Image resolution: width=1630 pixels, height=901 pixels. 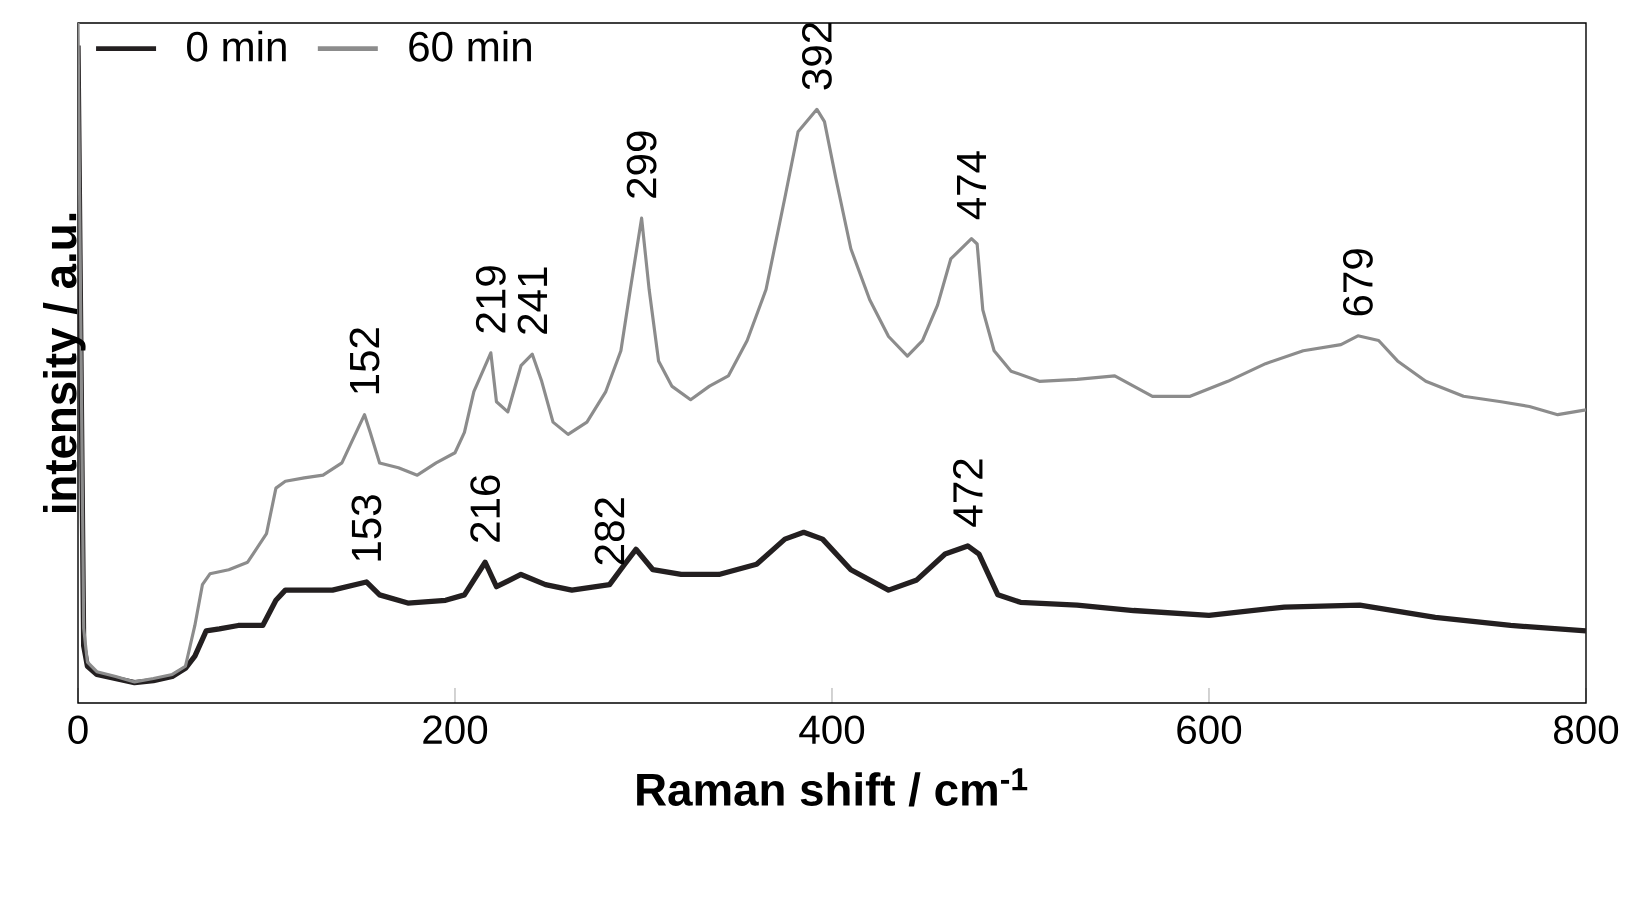 What do you see at coordinates (366, 528) in the screenshot?
I see `annotation: 153` at bounding box center [366, 528].